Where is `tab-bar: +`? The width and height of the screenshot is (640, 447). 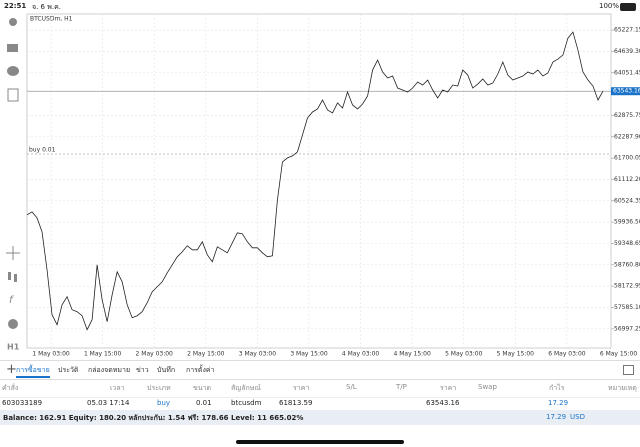
tab-bar: + is located at coordinates (320, 370).